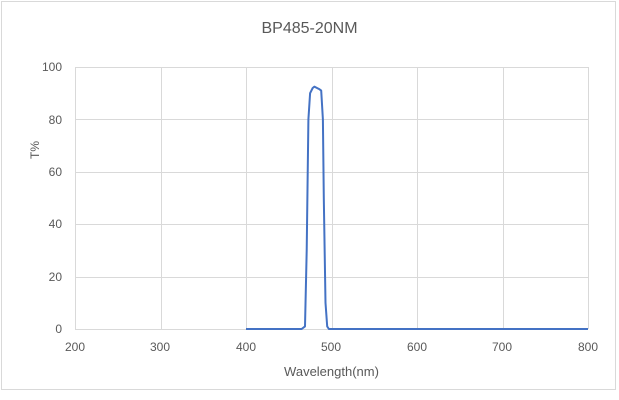 The width and height of the screenshot is (619, 400). I want to click on y-tick-label: 60, so click(55, 172).